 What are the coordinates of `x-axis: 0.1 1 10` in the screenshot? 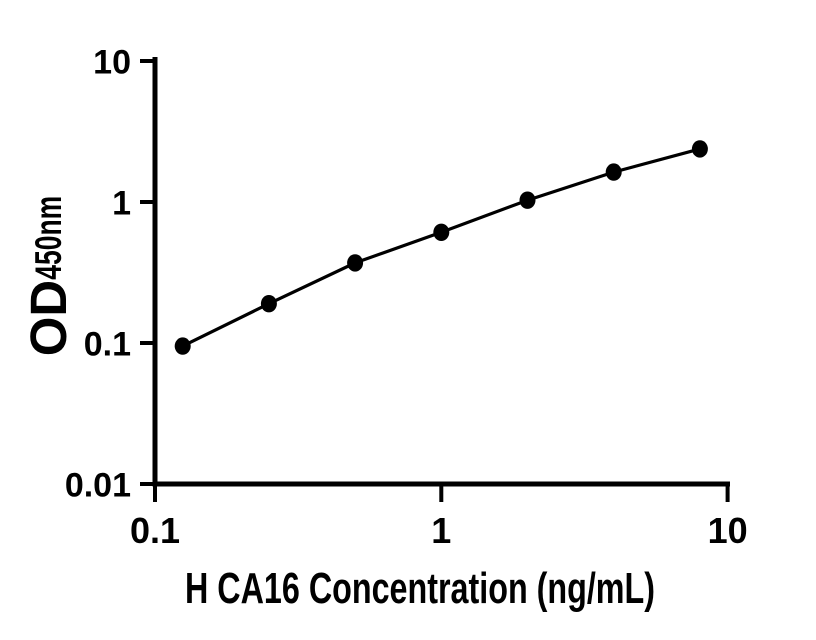 It's located at (439, 516).